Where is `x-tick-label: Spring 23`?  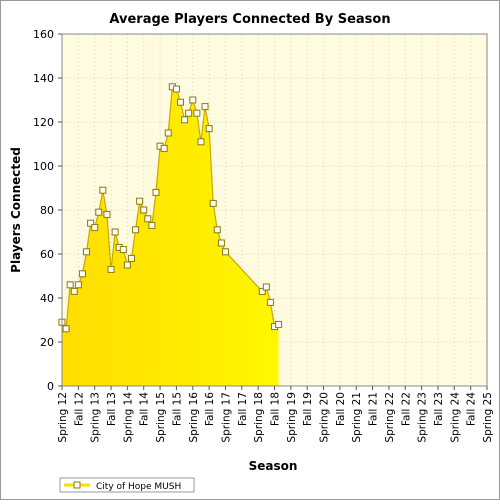
x-tick-label: Spring 23 is located at coordinates (423, 417).